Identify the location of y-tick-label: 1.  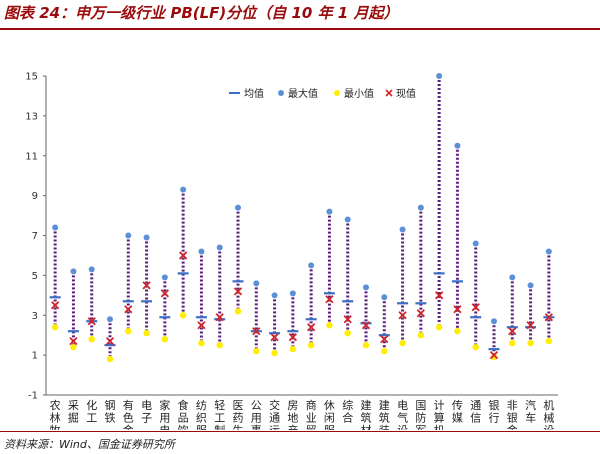
(35, 356).